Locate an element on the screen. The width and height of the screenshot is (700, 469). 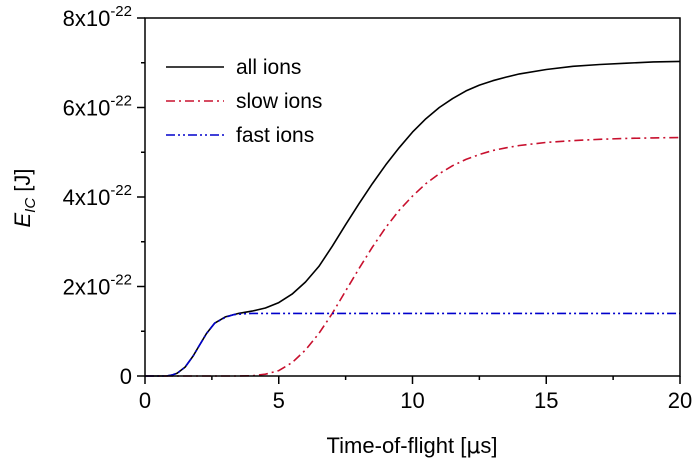
x-tick-label: 5 is located at coordinates (279, 400).